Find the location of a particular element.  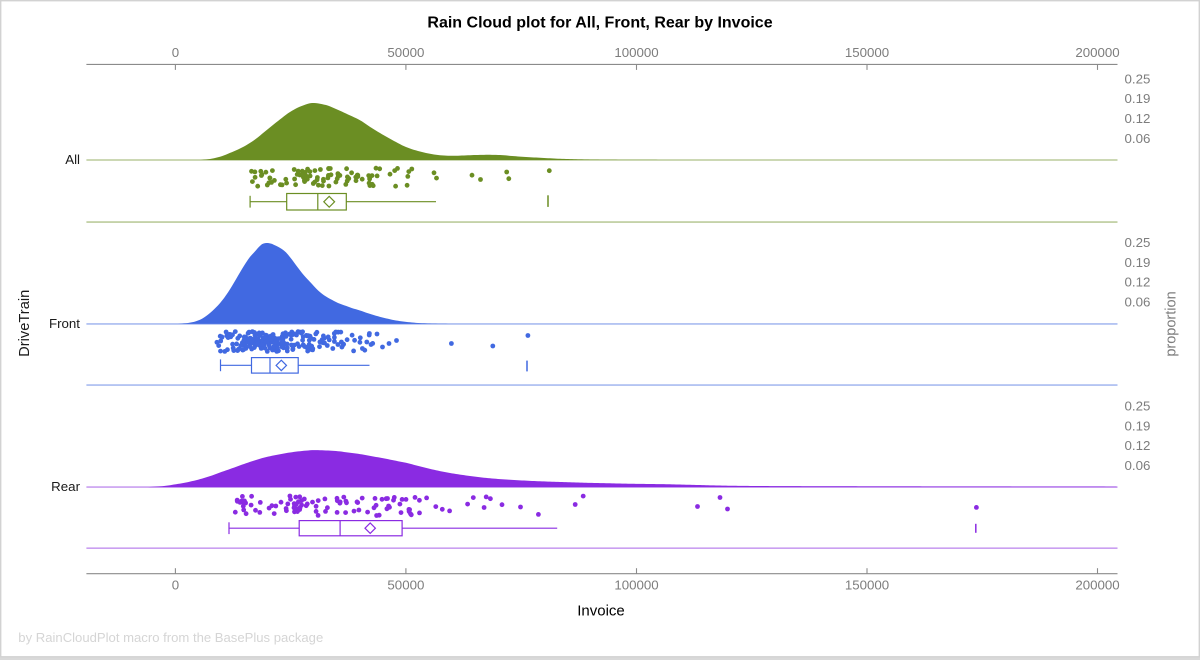

svg-text: proportion is located at coordinates (1172, 323).